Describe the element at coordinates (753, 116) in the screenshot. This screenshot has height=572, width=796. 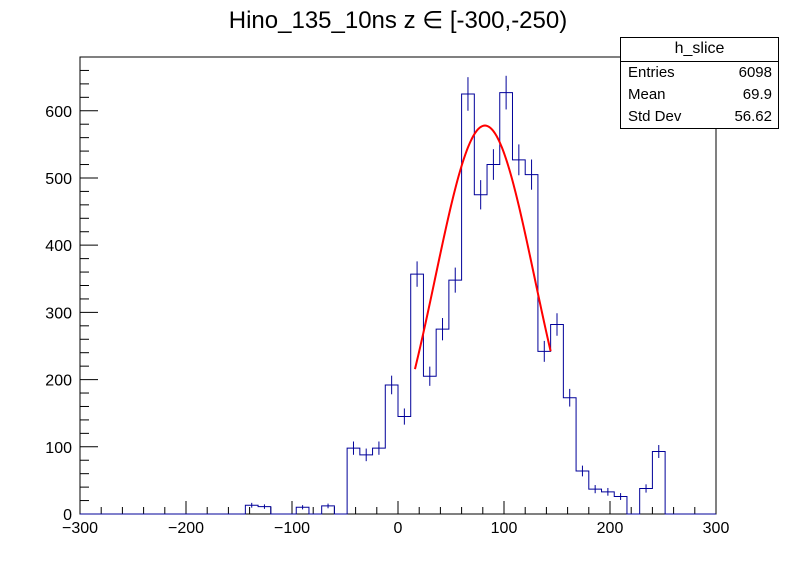
I see `stats-value: 56.62` at that location.